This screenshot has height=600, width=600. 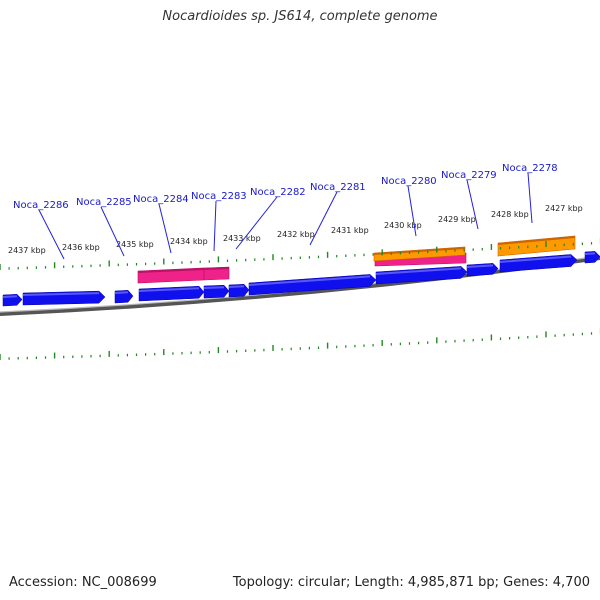 I want to click on gene-arrows, so click(x=301, y=279).